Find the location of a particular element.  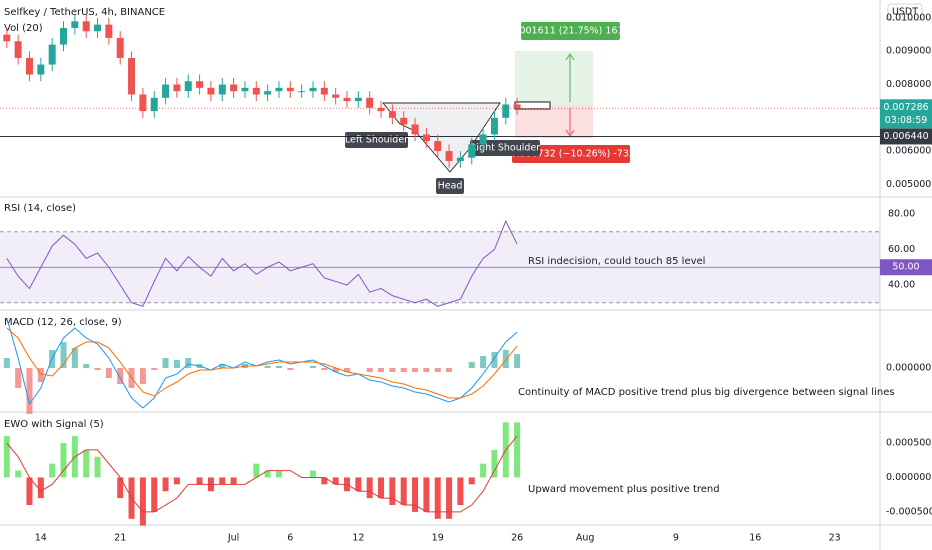

annotation: RSI indecision, could touch 85 level is located at coordinates (616, 261).